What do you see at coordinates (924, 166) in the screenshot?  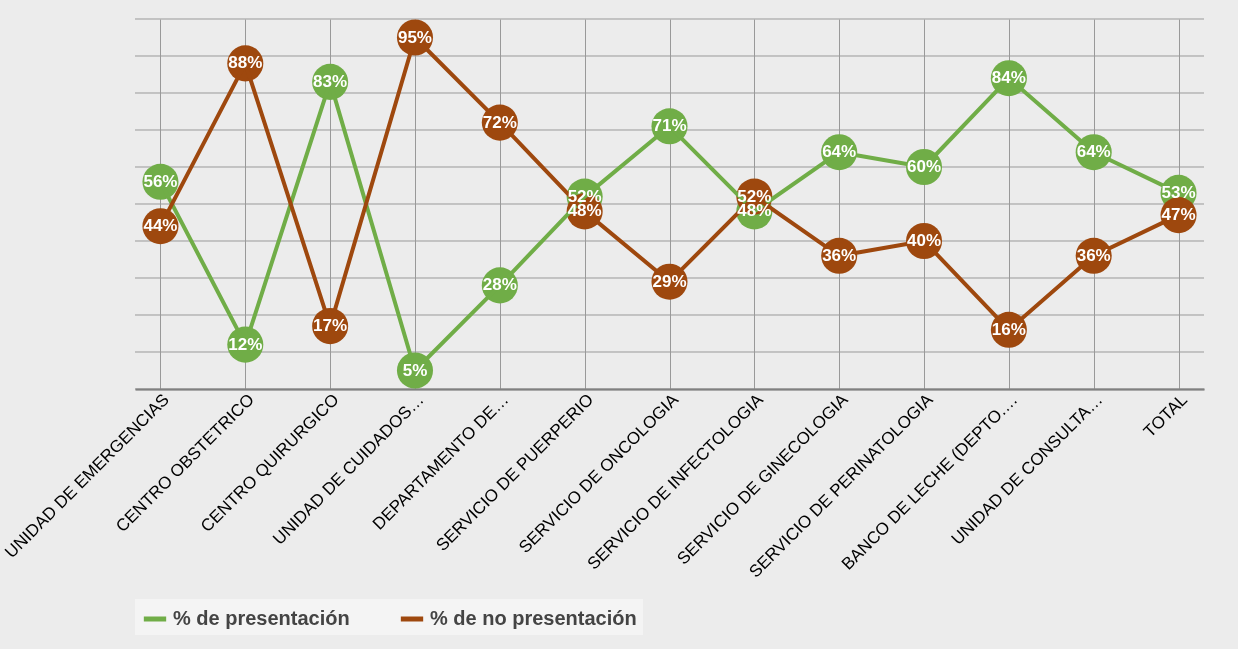 I see `data-label: 60%` at bounding box center [924, 166].